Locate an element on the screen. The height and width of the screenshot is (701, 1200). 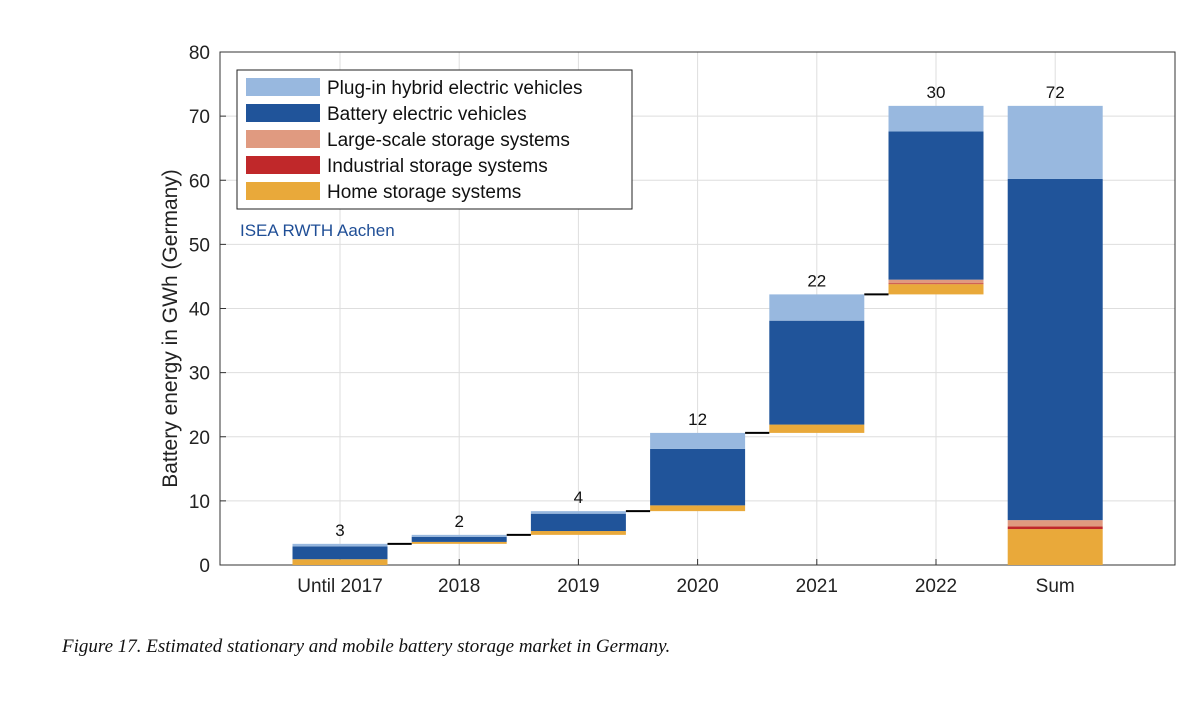
y-tick-label: 0 is located at coordinates (204, 566).